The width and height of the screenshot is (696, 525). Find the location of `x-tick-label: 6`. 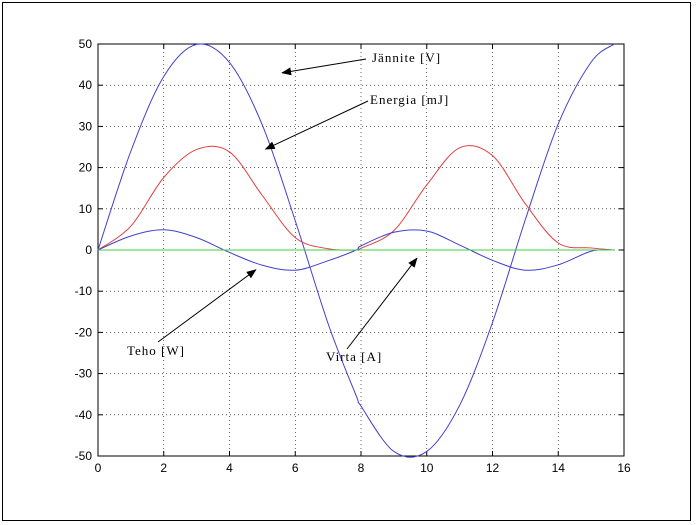

x-tick-label: 6 is located at coordinates (295, 468).